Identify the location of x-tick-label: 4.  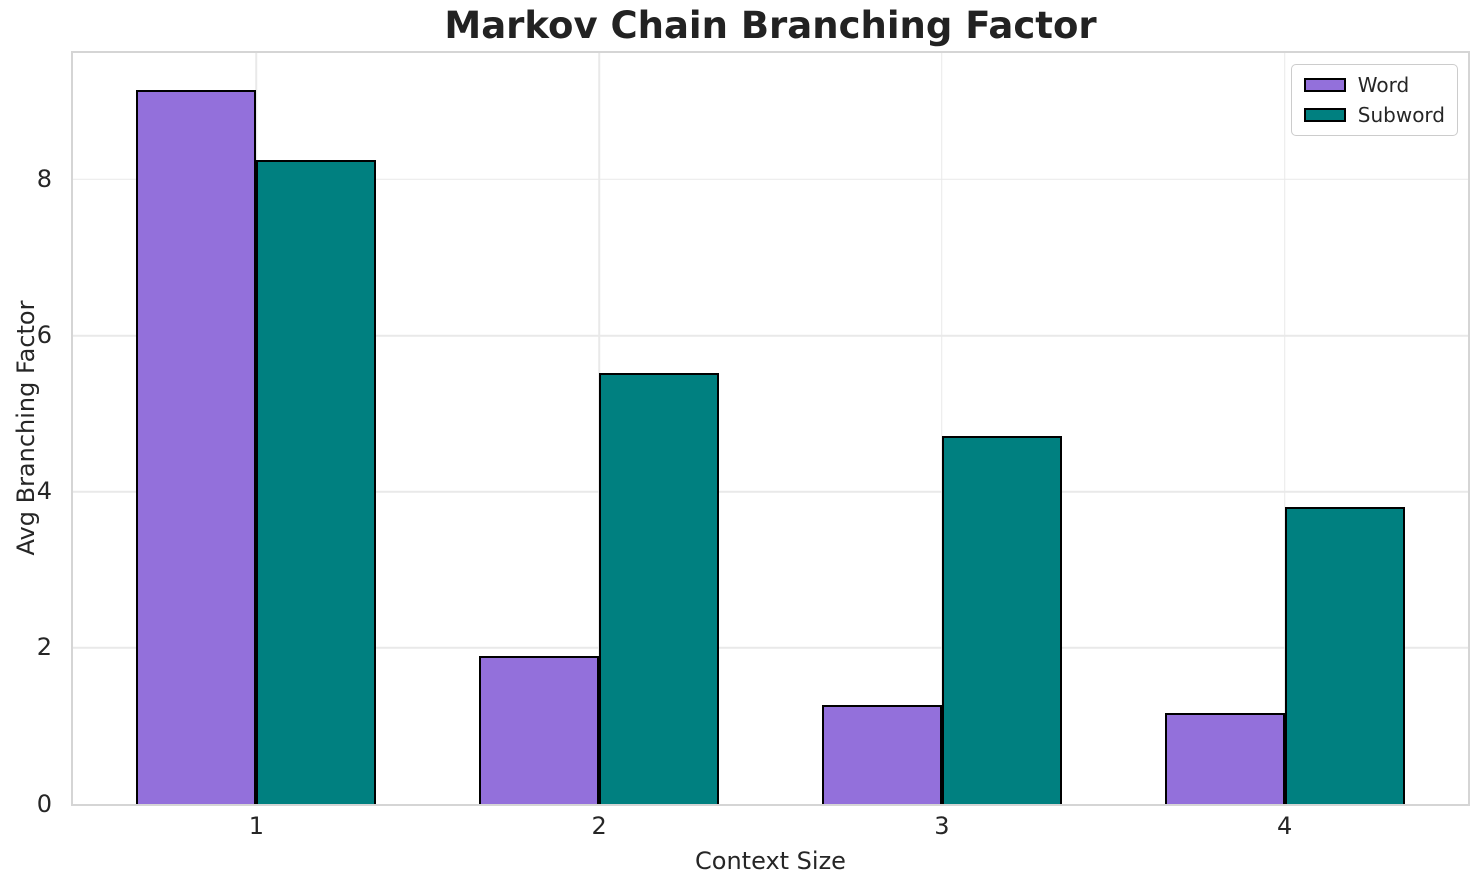
(1284, 826).